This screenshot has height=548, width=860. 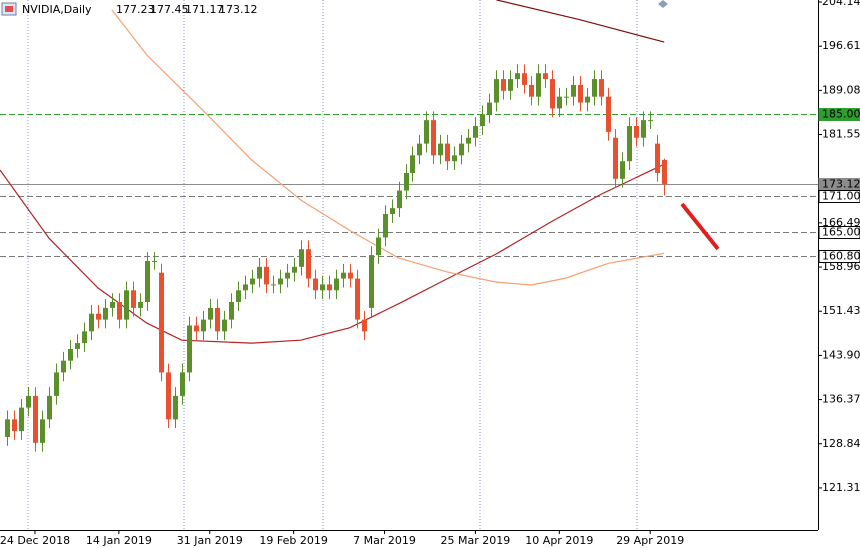 I want to click on level-label: 160.80, so click(x=841, y=256).